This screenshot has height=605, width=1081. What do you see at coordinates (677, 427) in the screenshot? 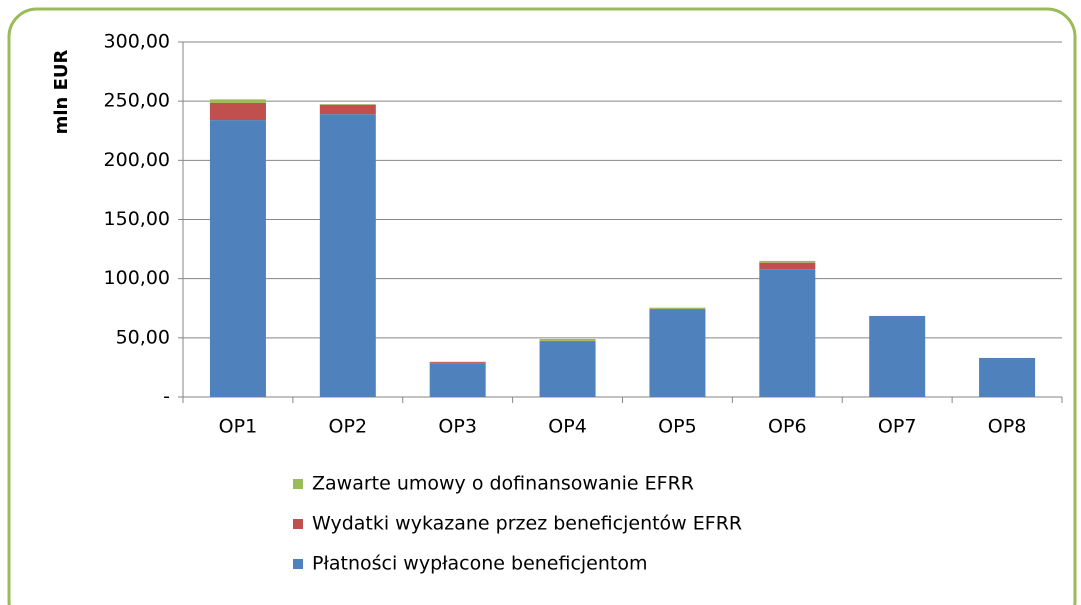
I see `x-tick-label: OP5` at bounding box center [677, 427].